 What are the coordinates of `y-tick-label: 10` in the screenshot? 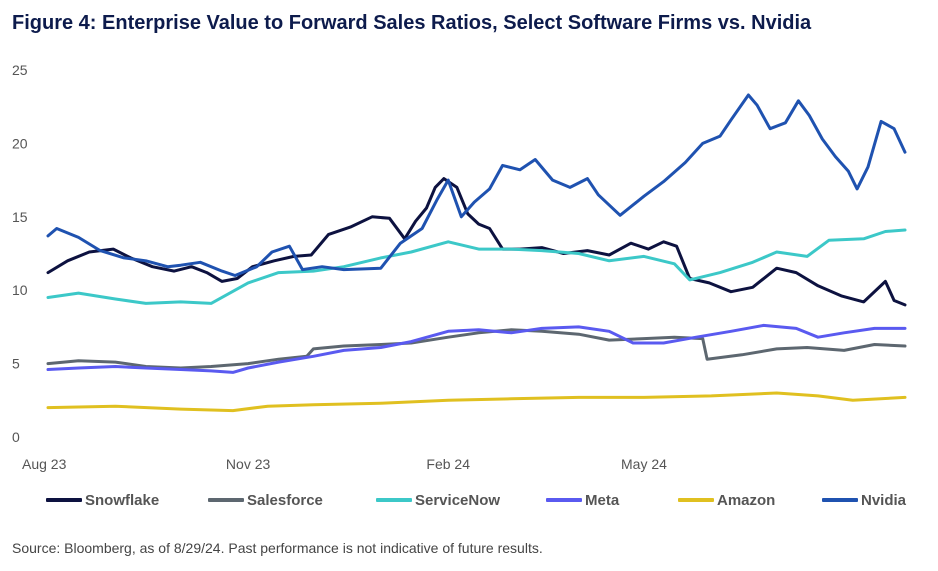 It's located at (20, 290).